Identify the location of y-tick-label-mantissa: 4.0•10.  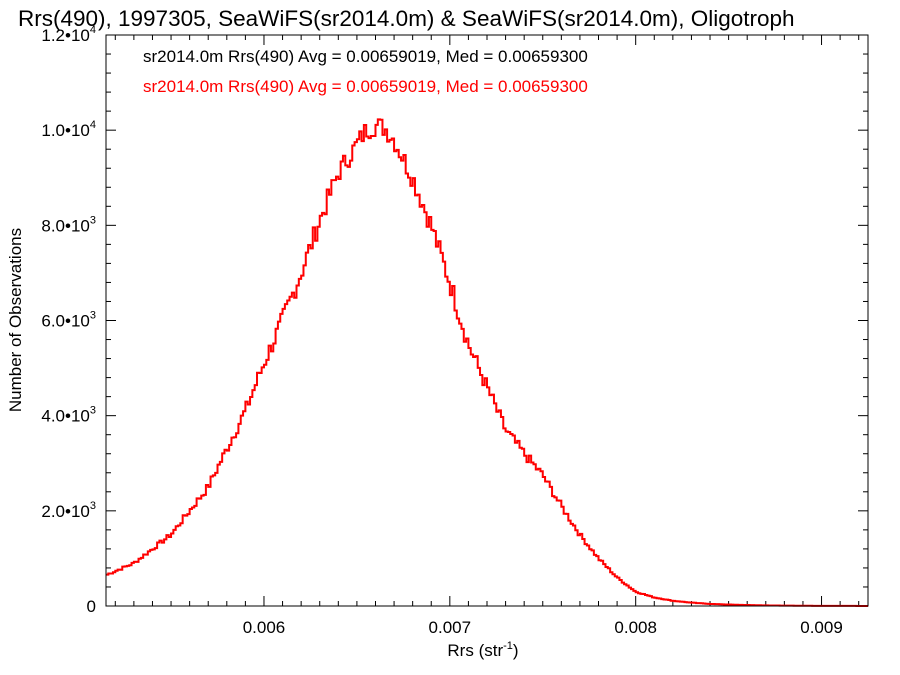
(65, 416).